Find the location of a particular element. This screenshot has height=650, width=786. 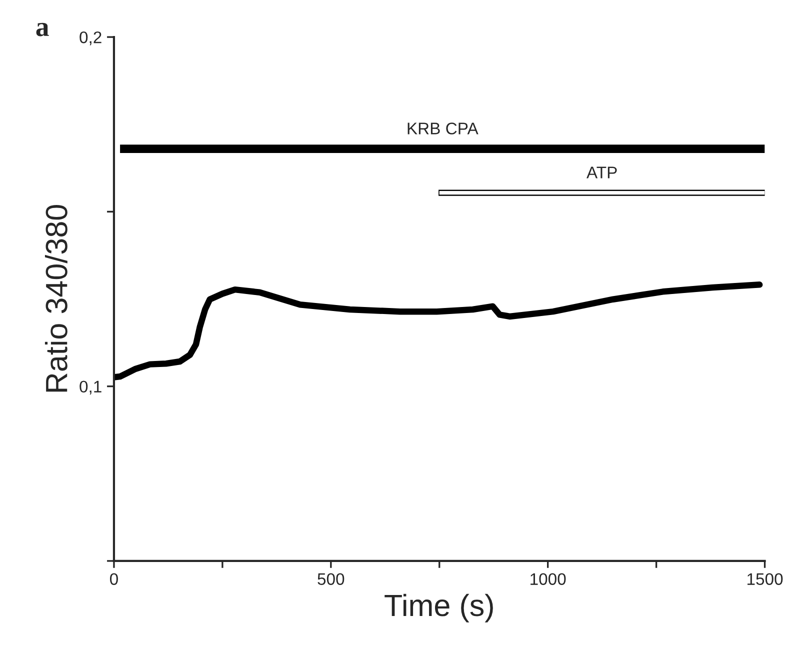

text: a is located at coordinates (42, 29).